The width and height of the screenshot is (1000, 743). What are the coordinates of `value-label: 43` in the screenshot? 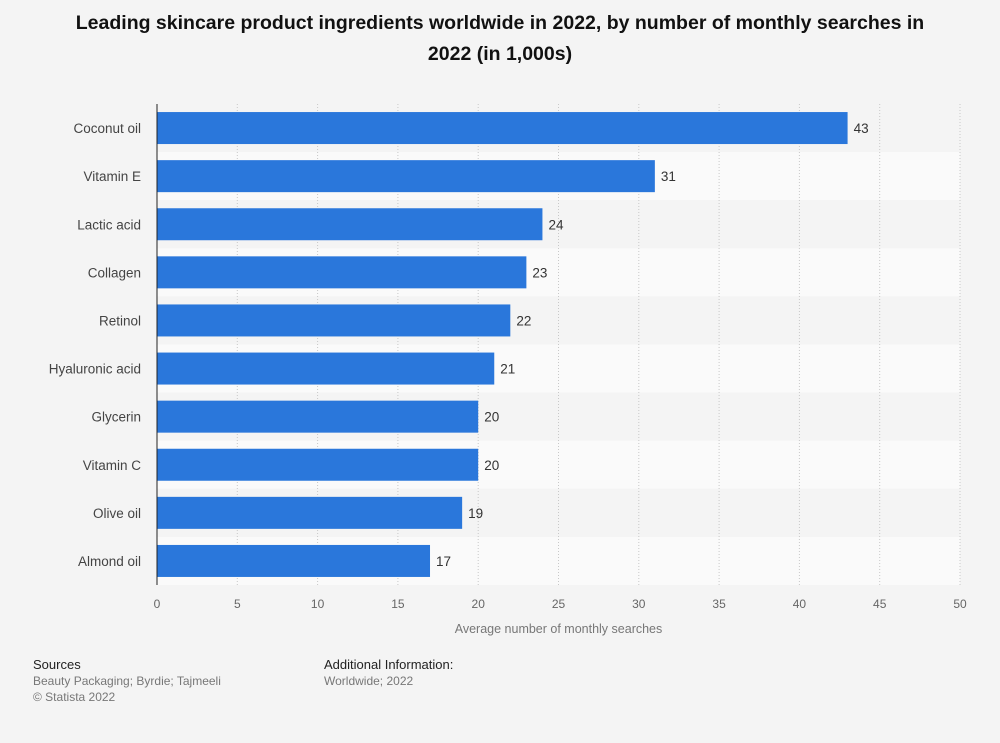 It's located at (861, 128).